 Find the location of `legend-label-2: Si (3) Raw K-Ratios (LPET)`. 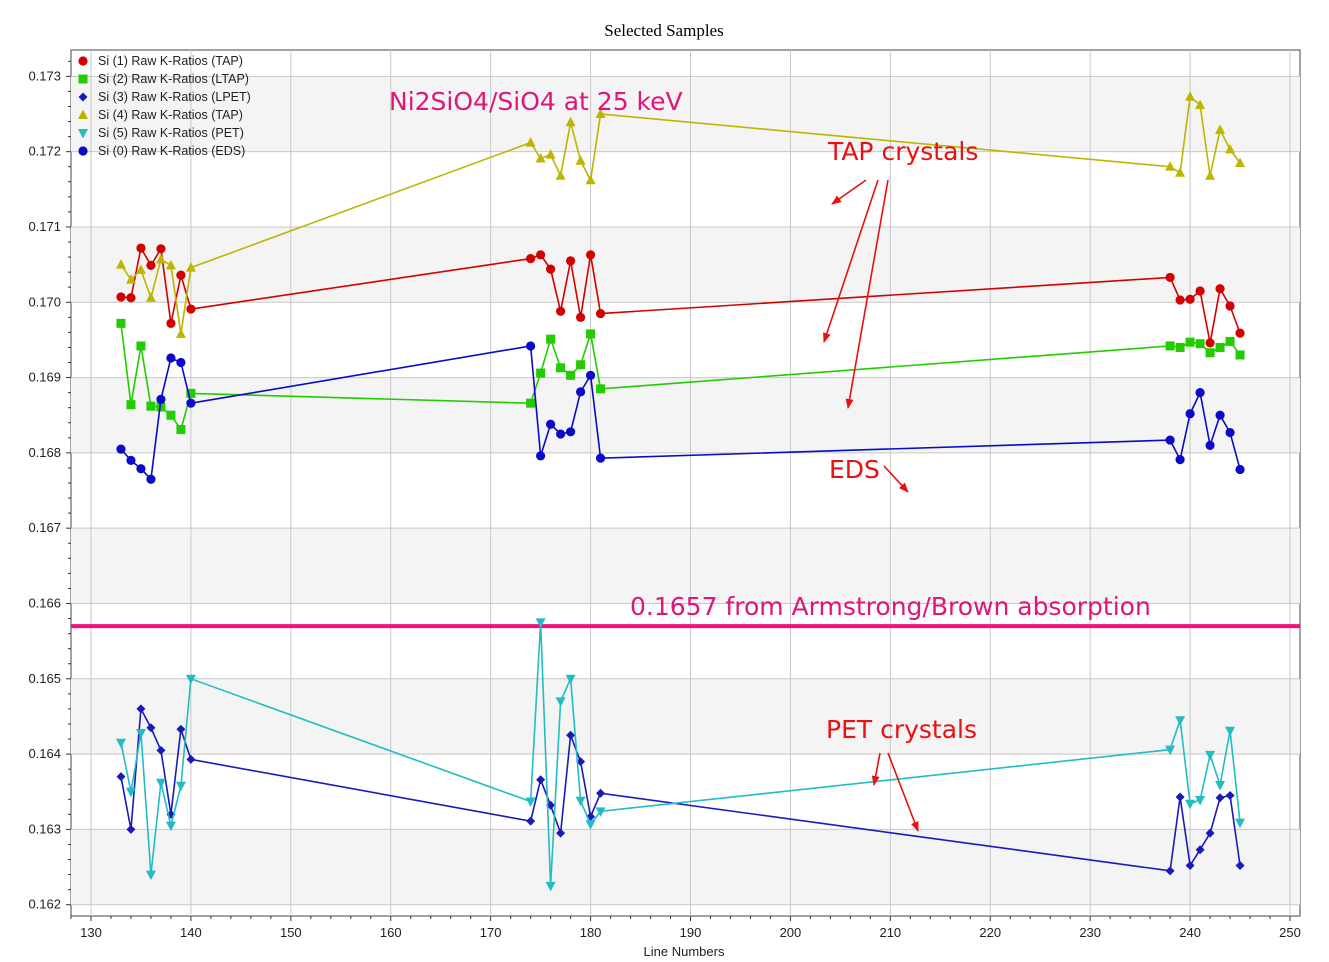

legend-label-2: Si (3) Raw K-Ratios (LPET) is located at coordinates (174, 97).